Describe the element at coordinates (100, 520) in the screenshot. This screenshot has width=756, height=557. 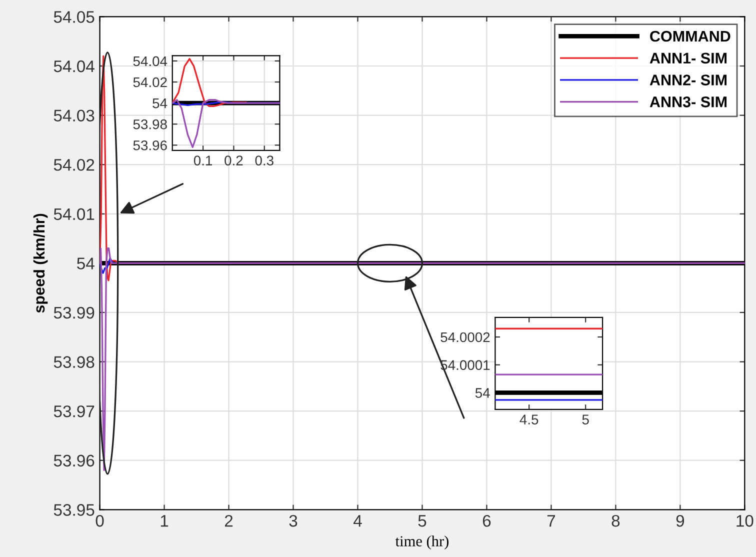
I see `x-tick-label: 0` at that location.